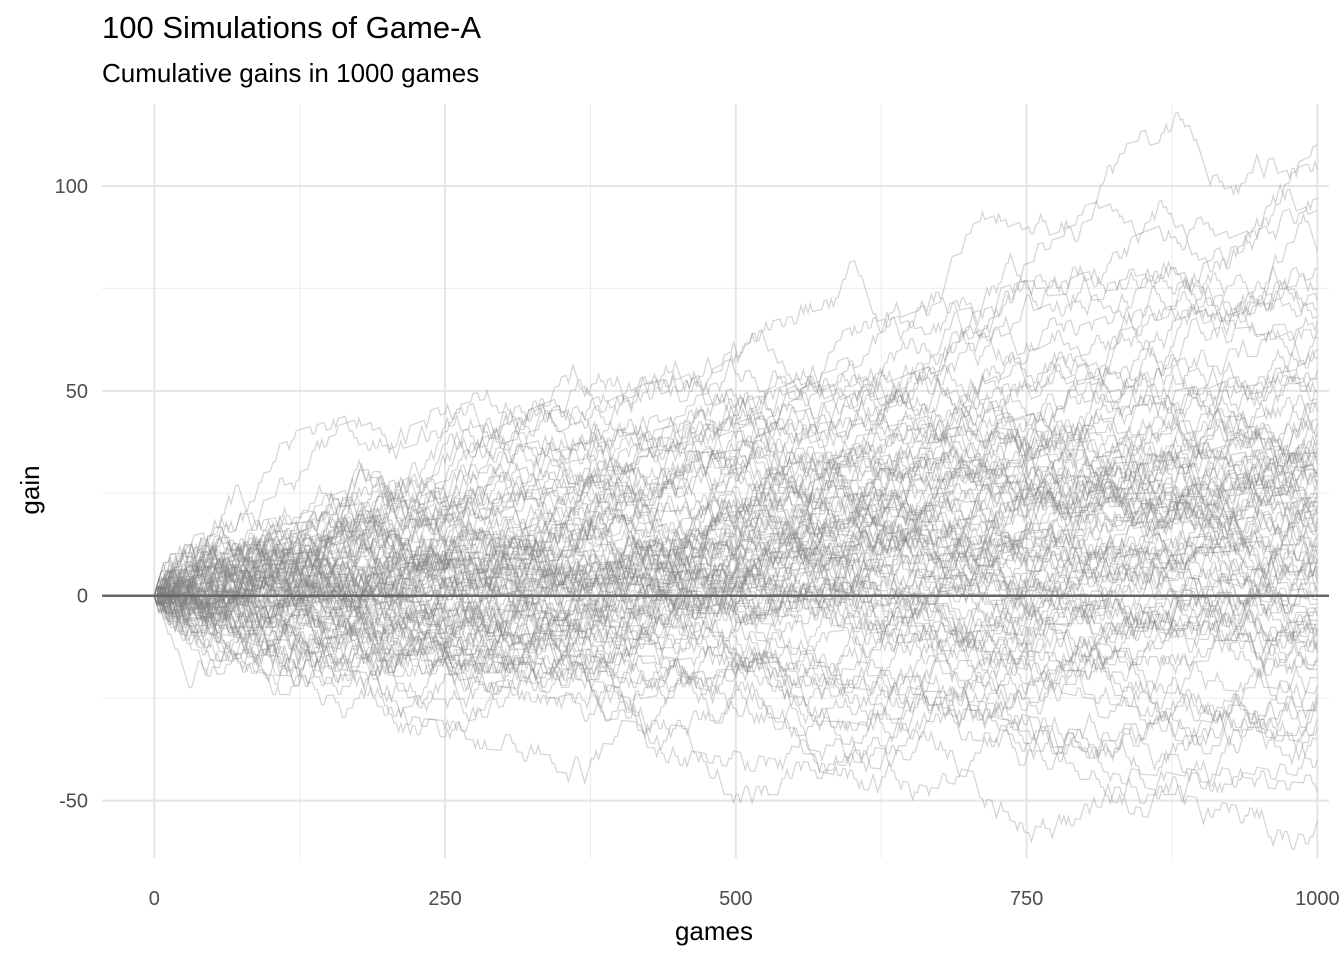  What do you see at coordinates (77, 392) in the screenshot?
I see `y-tick-label: 50` at bounding box center [77, 392].